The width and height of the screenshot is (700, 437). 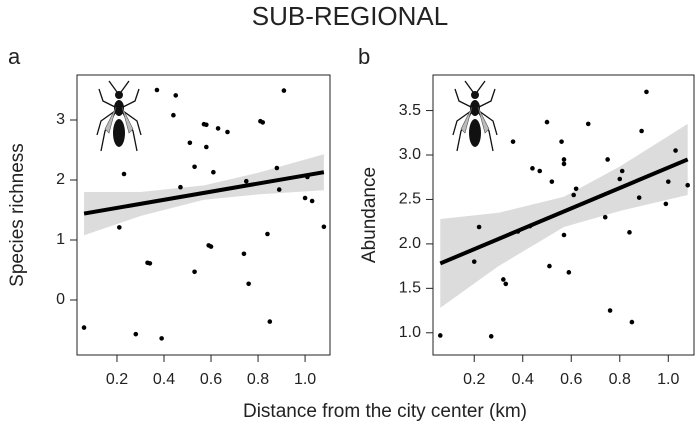 I want to click on y-tick-label: 2, so click(x=60, y=179).